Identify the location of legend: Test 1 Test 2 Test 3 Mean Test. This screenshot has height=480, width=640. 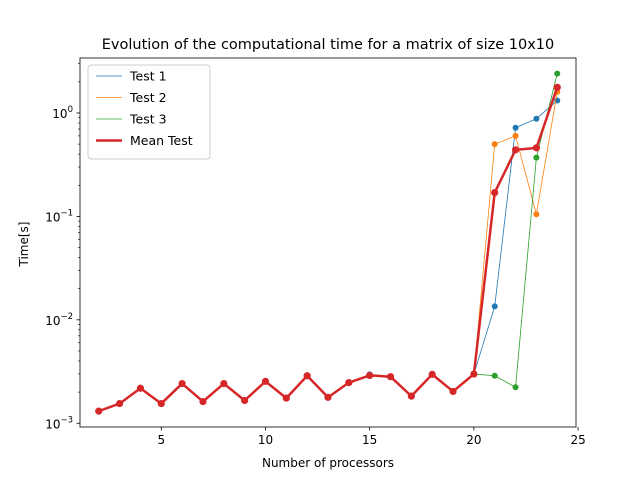
(149, 112).